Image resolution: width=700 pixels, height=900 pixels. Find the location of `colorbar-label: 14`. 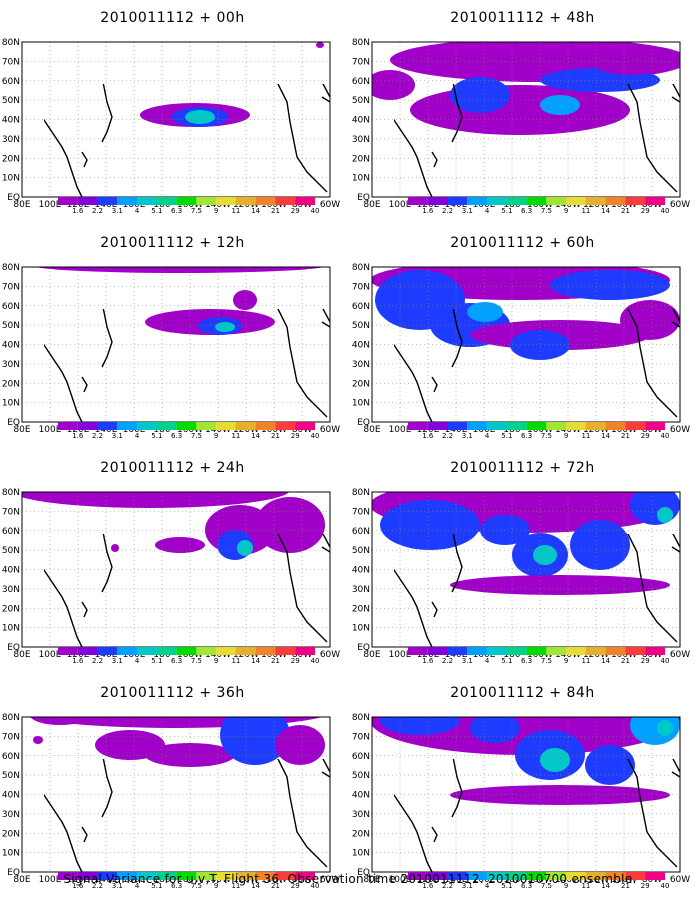

colorbar-label: 14 is located at coordinates (605, 436).